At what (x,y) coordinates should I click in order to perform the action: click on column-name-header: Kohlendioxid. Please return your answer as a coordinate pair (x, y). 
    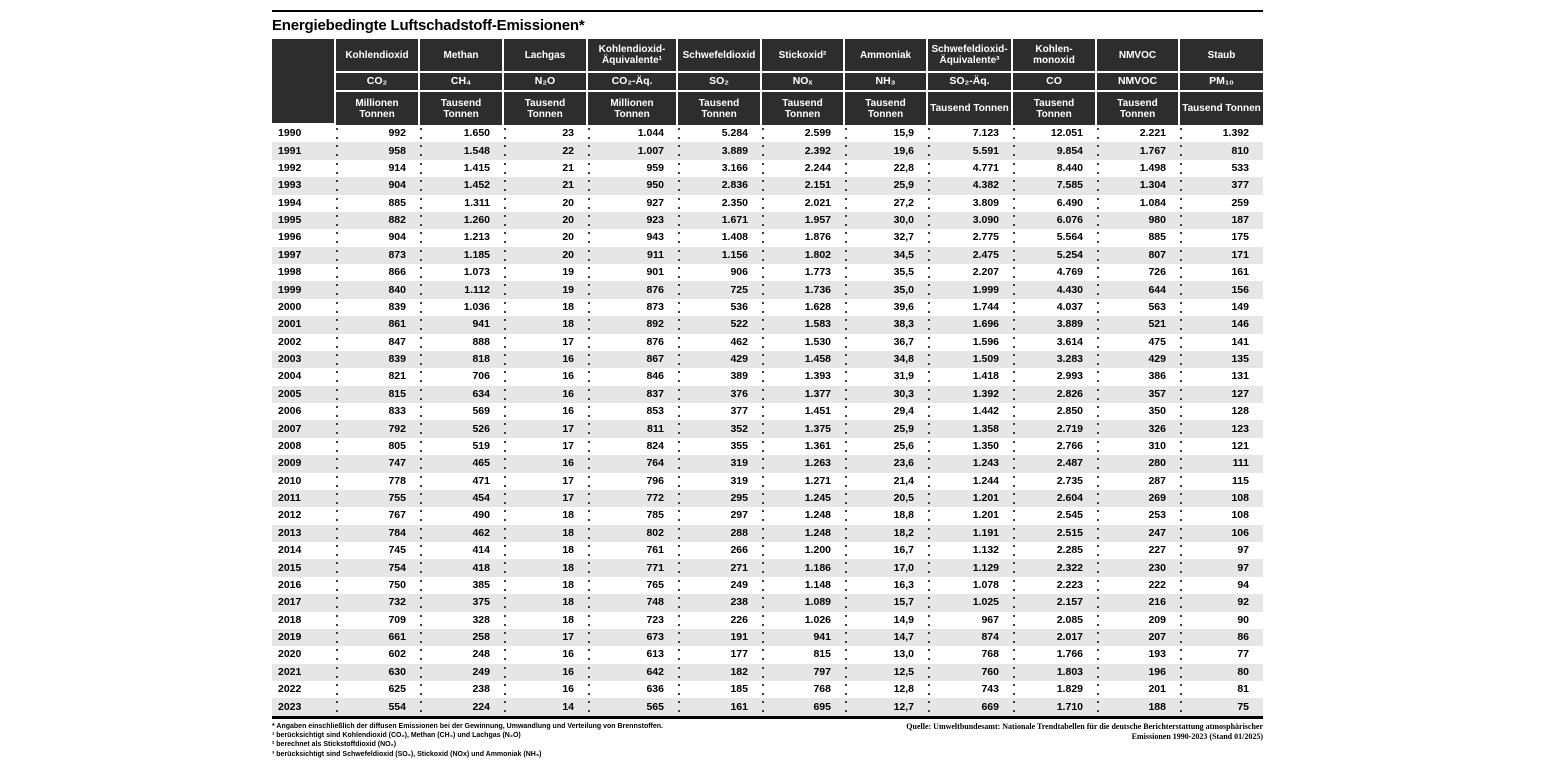
    Looking at the image, I should click on (378, 56).